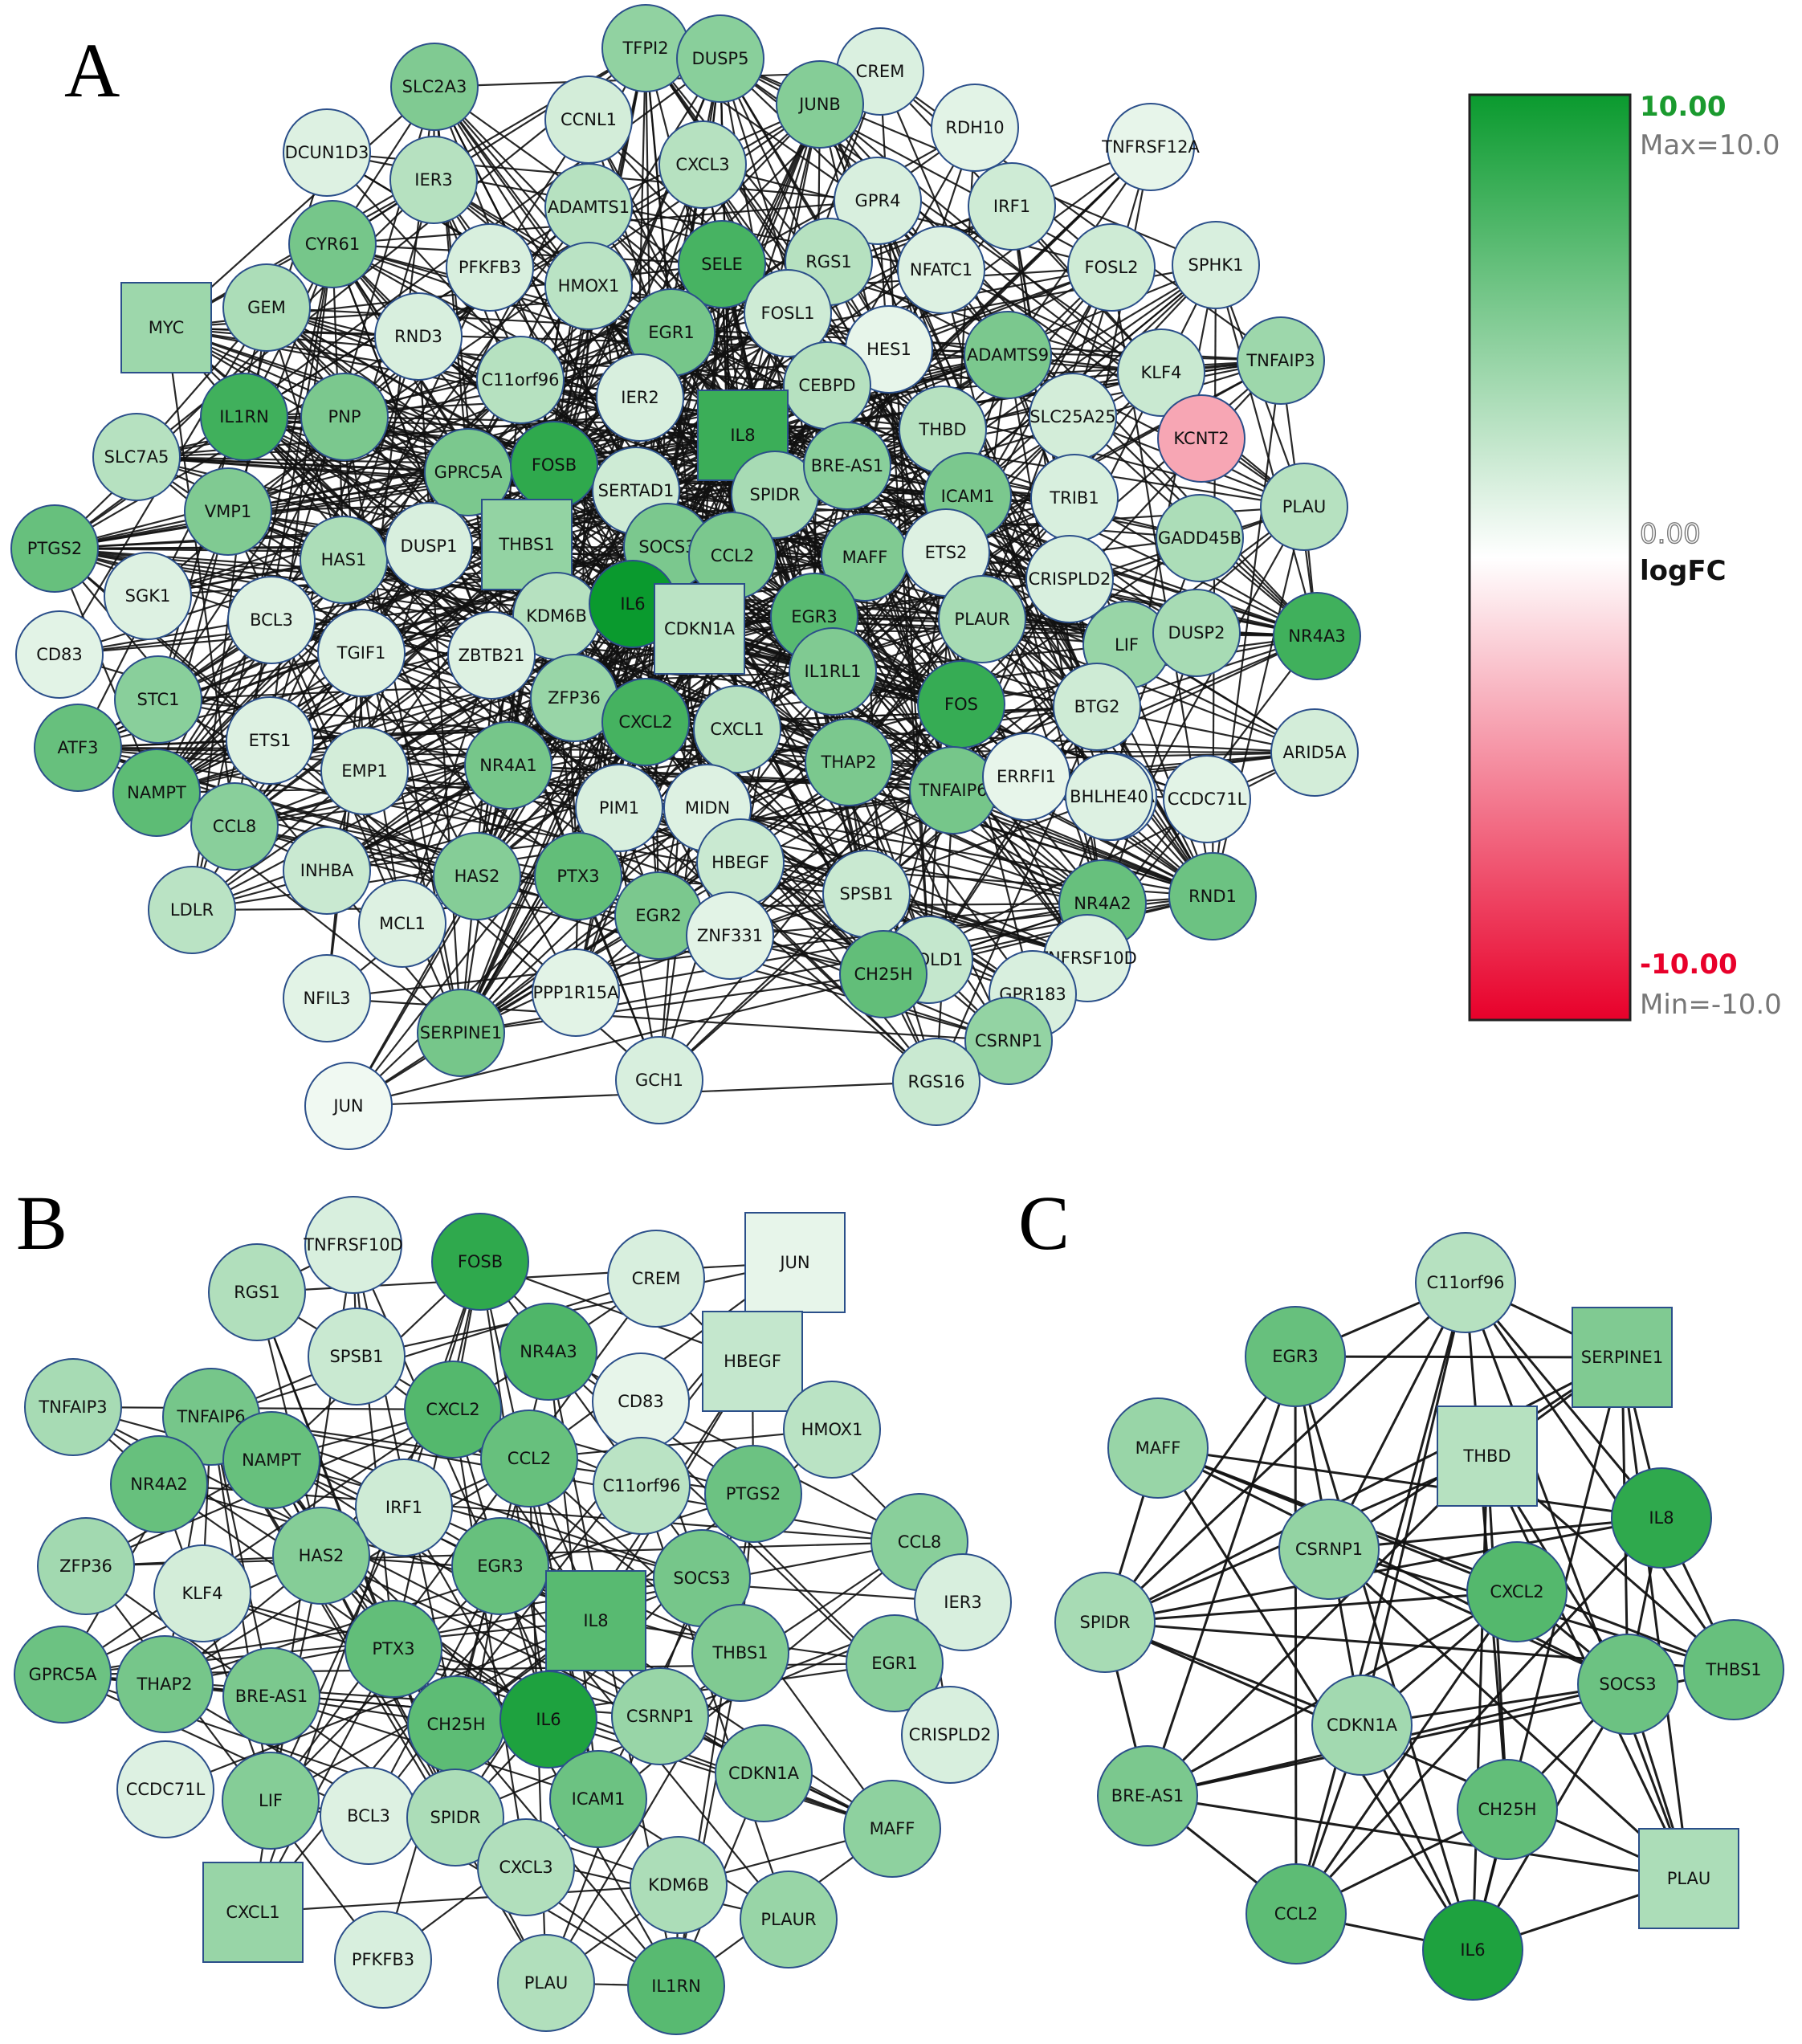 The image size is (1802, 2044). I want to click on node-label: CXCL2, so click(452, 1409).